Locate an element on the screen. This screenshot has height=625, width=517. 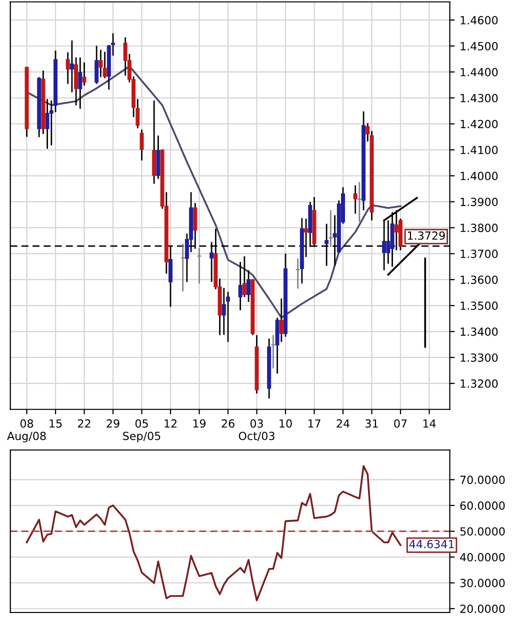
y-tick-label: 1.3700 is located at coordinates (479, 254).